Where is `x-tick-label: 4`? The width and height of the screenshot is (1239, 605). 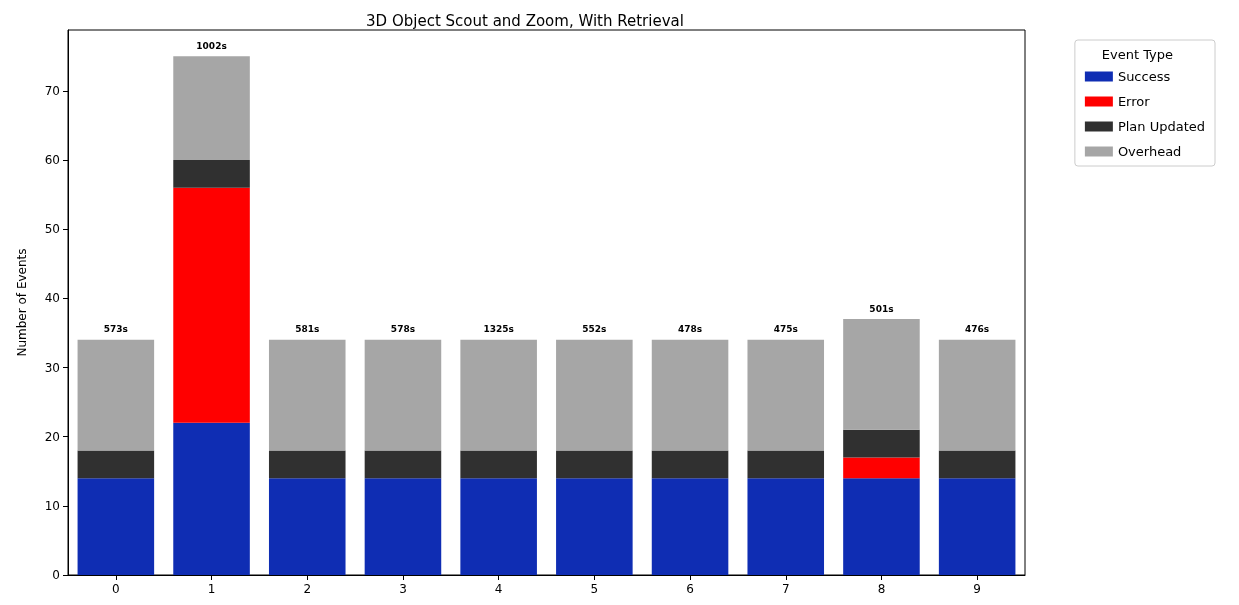 x-tick-label: 4 is located at coordinates (498, 589).